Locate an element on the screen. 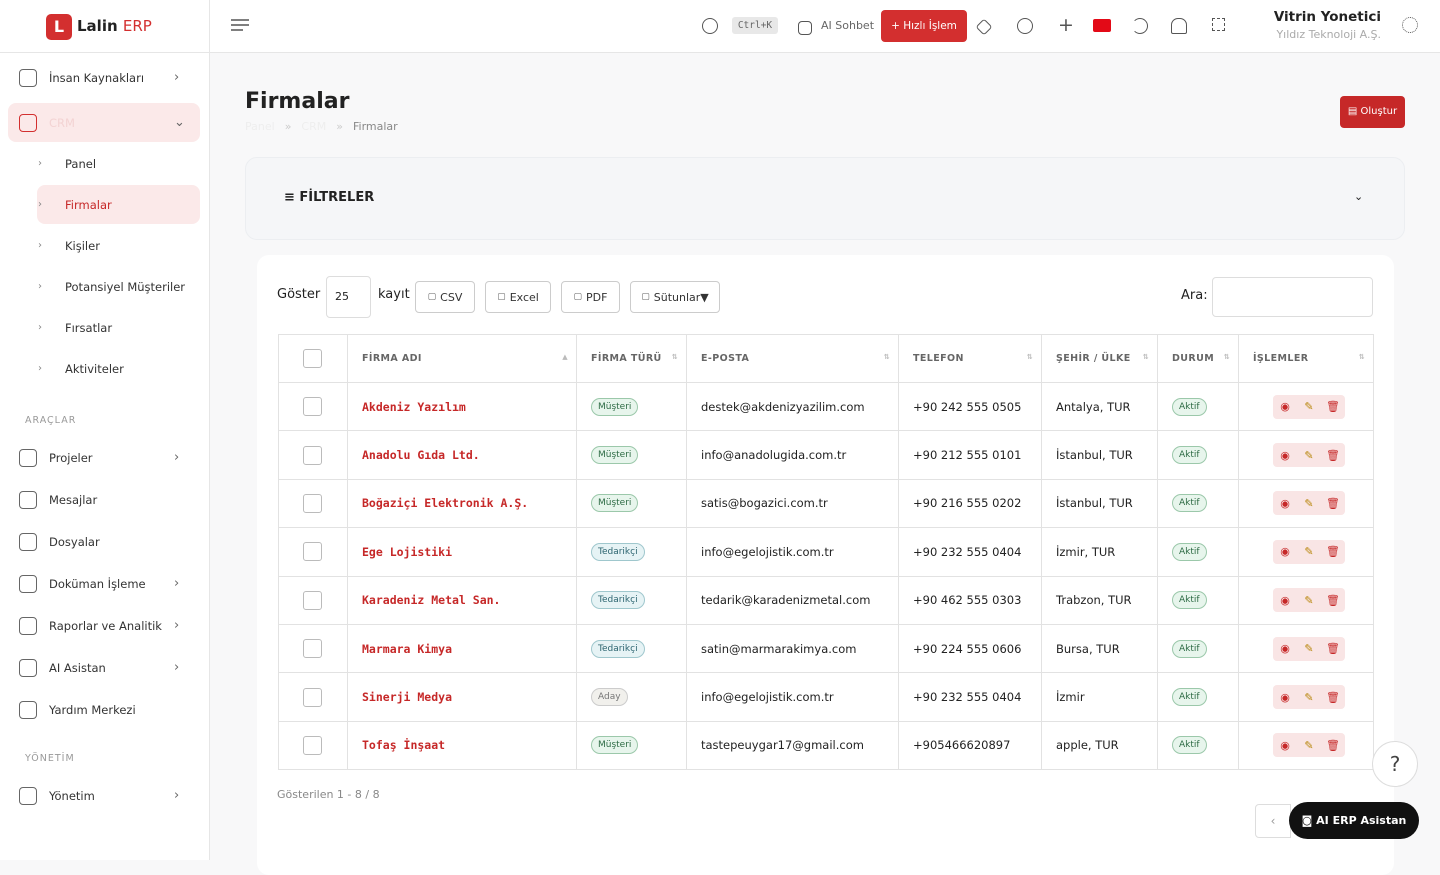 This screenshot has height=875, width=1440. breadcrumb-item: Panel is located at coordinates (260, 126).